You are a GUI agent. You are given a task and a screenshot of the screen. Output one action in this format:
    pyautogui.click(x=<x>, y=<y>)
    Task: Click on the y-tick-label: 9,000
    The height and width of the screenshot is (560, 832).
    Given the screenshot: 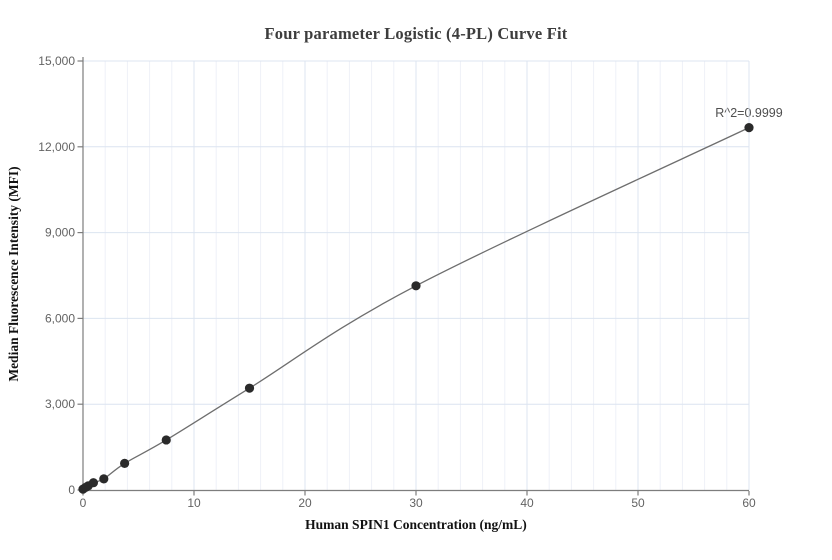 What is the action you would take?
    pyautogui.click(x=60, y=233)
    